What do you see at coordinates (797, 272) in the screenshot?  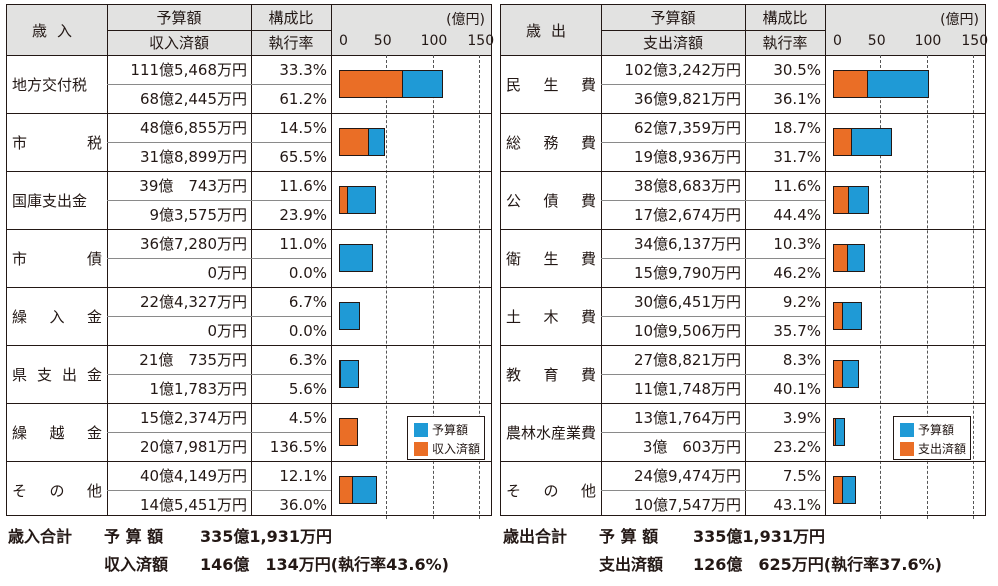 I see `execution-rate: 46.2%` at bounding box center [797, 272].